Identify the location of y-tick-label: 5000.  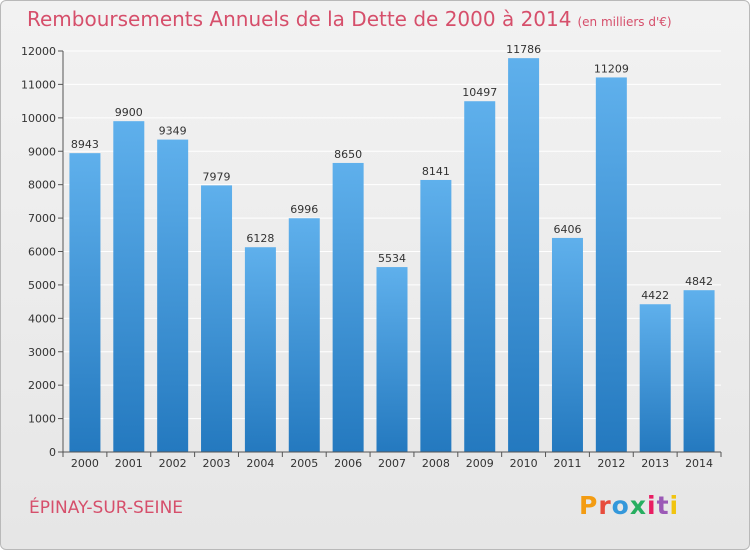
(42, 285).